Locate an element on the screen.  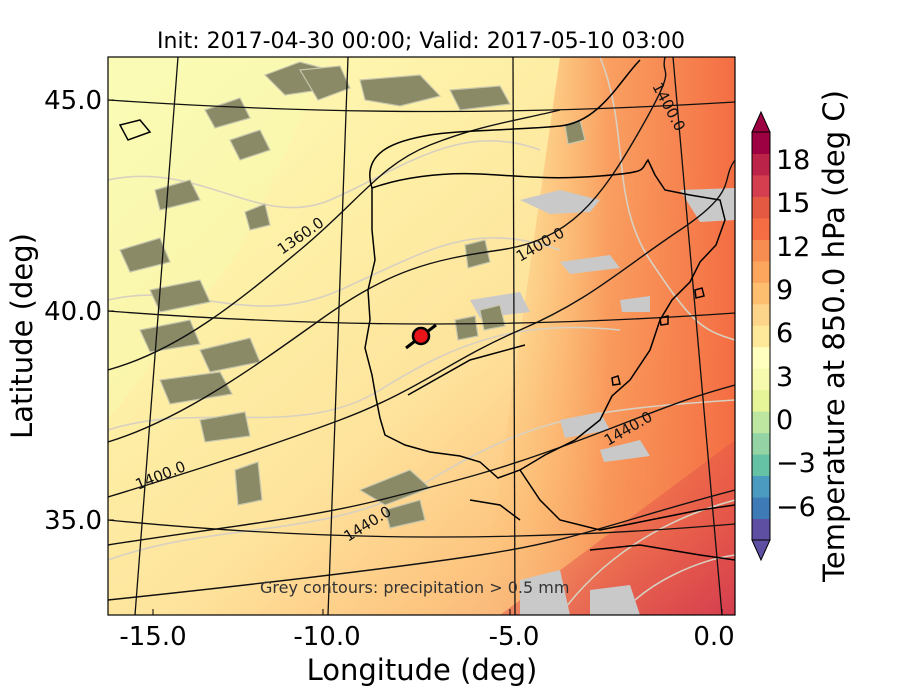
cb-tick-label: 12 is located at coordinates (793, 247).